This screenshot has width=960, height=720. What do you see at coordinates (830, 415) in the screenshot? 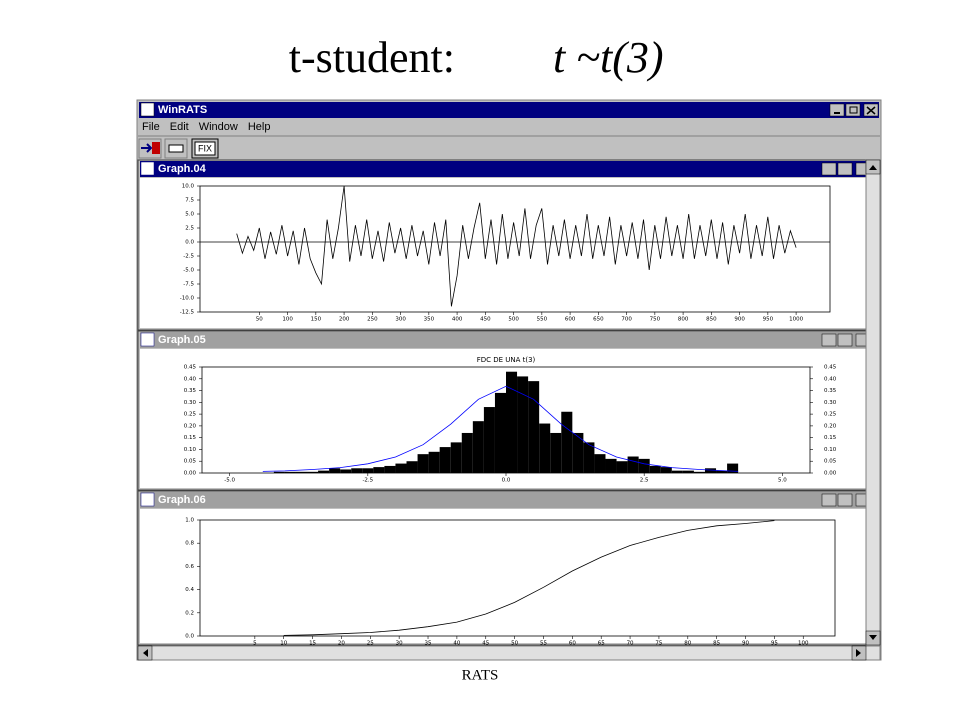
I see `y2-tick-label: 0.25` at bounding box center [830, 415].